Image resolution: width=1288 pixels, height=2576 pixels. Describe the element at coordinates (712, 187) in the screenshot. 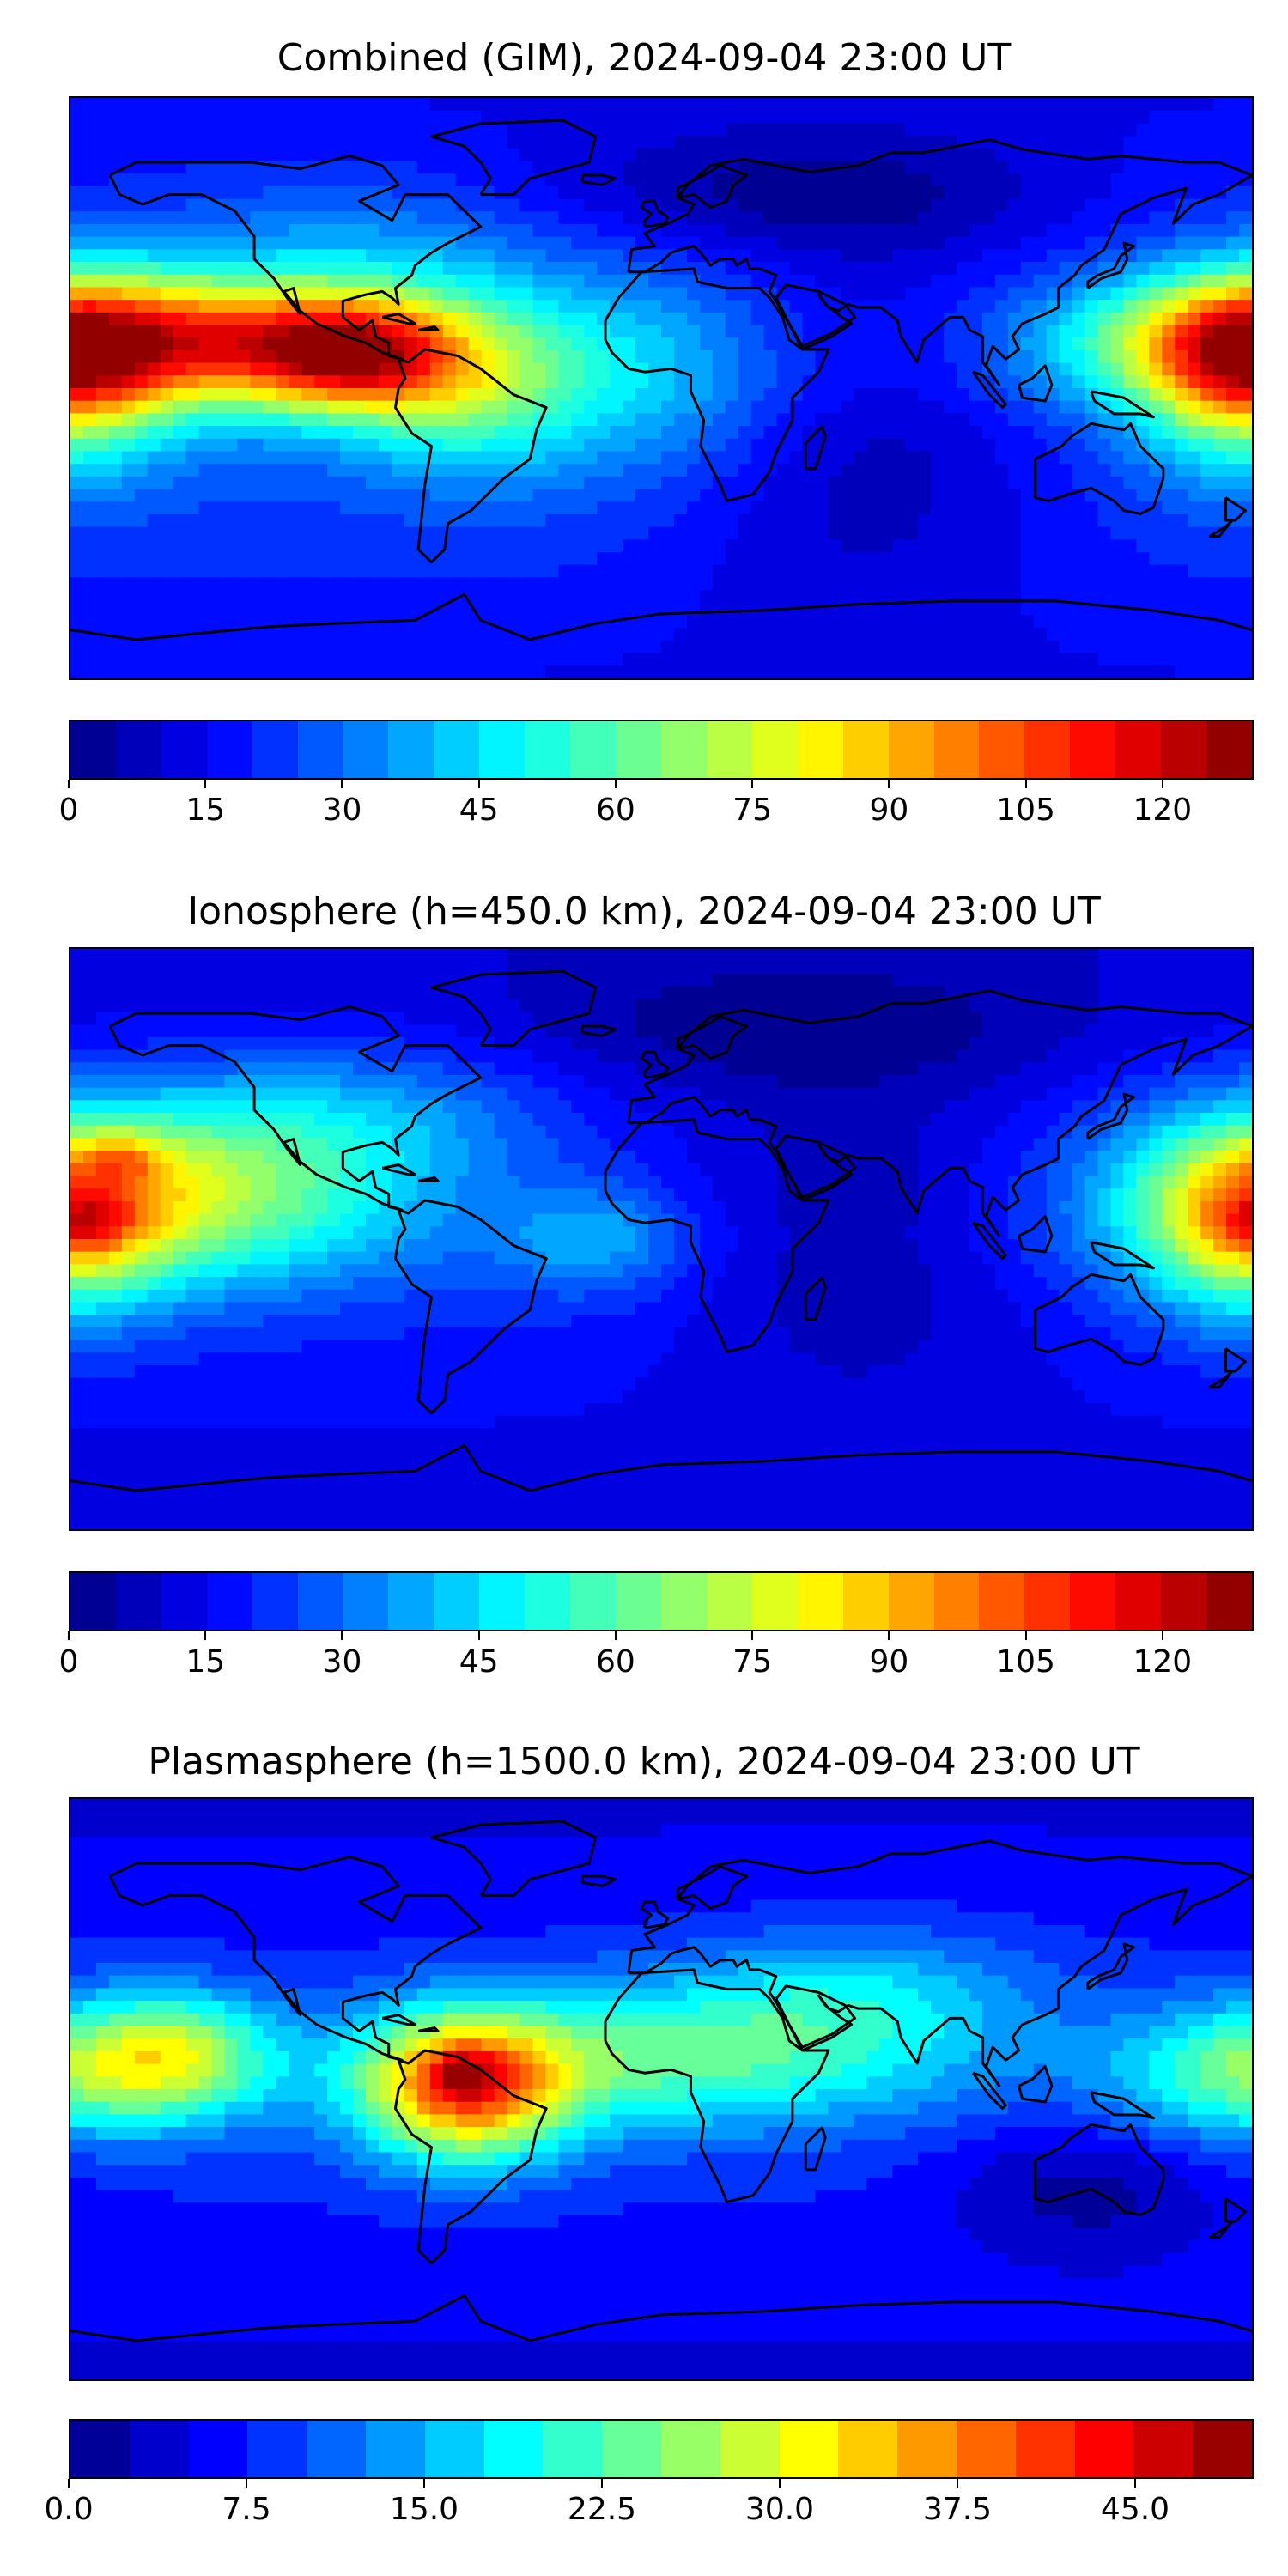

I see `coastline` at that location.